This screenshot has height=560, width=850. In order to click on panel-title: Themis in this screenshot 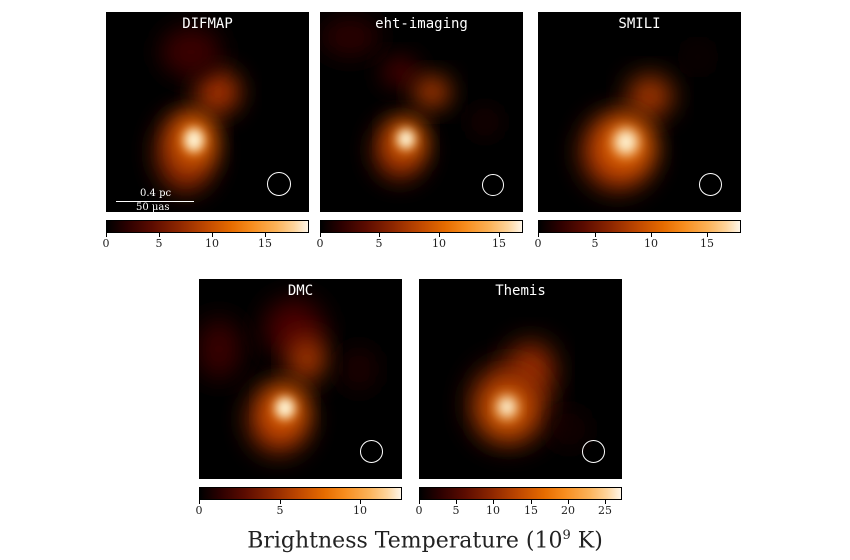, I will do `click(520, 291)`.